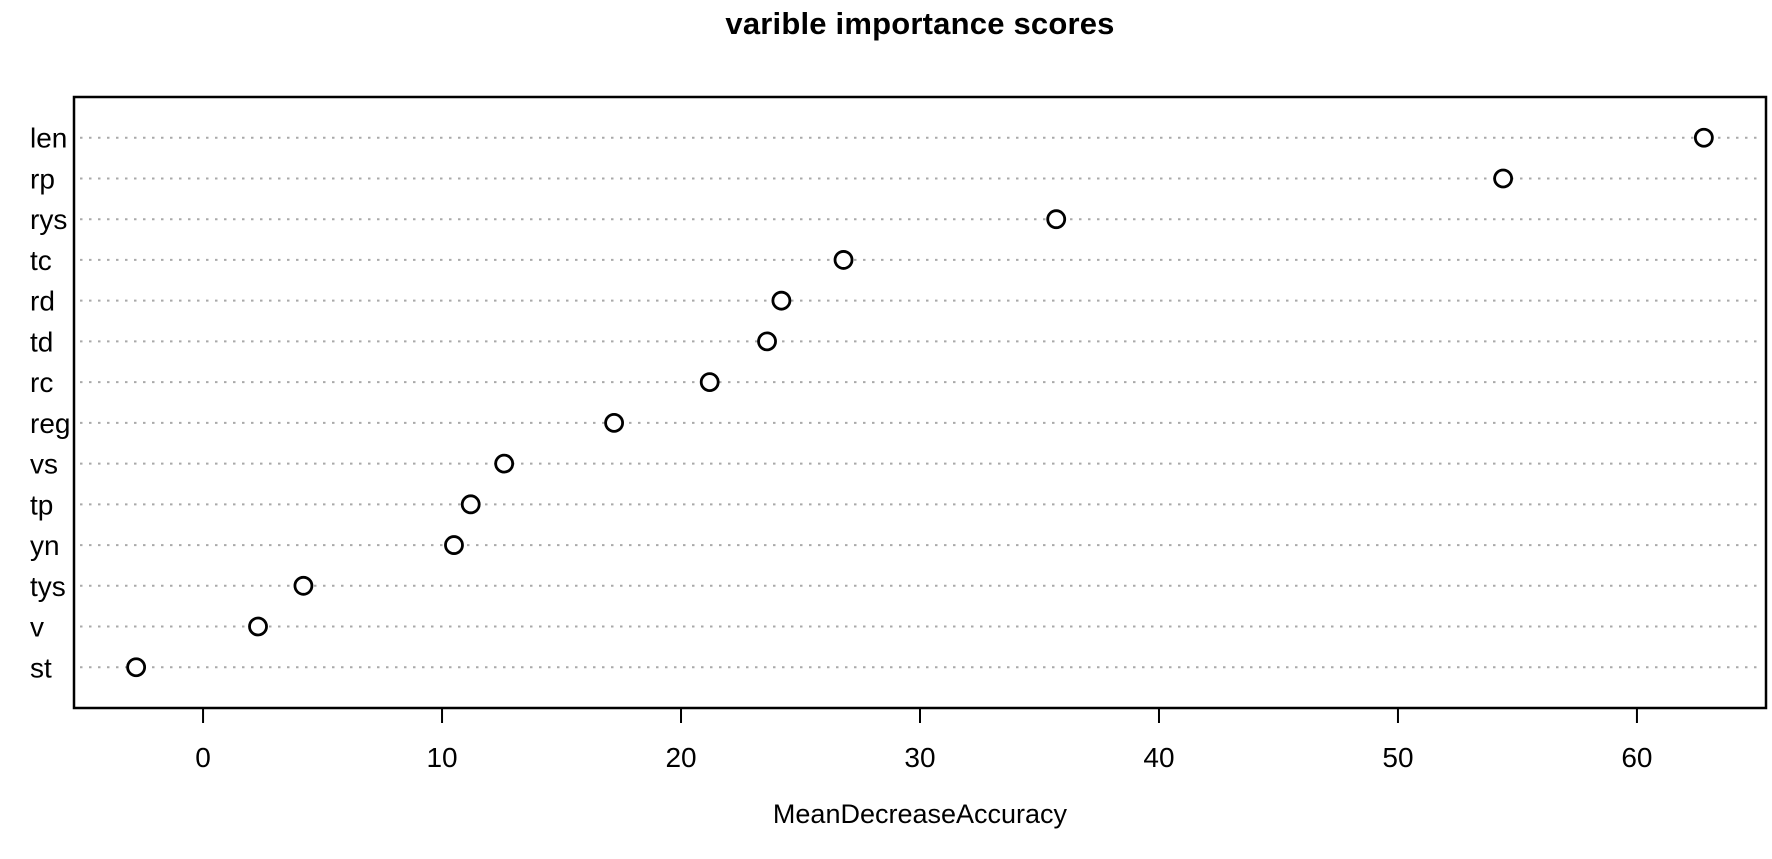 This screenshot has width=1772, height=859. I want to click on y-axis-label: len, so click(48, 138).